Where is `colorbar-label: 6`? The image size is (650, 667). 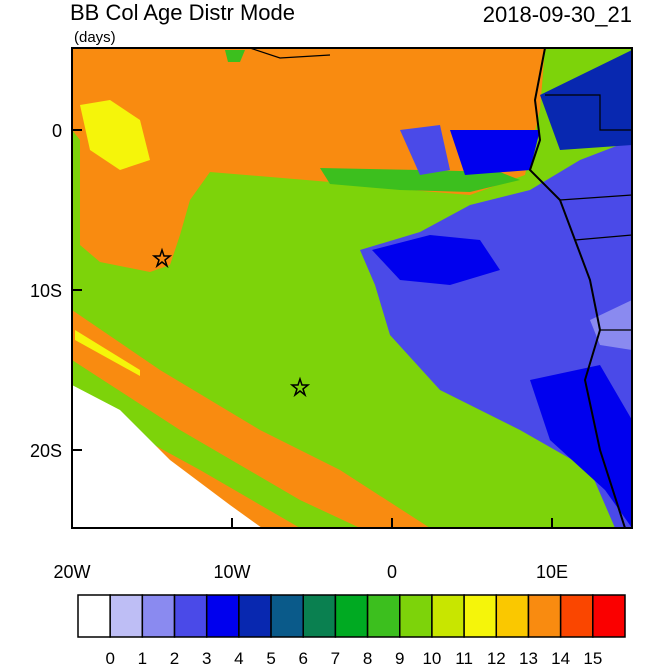
colorbar-label: 6 is located at coordinates (303, 658).